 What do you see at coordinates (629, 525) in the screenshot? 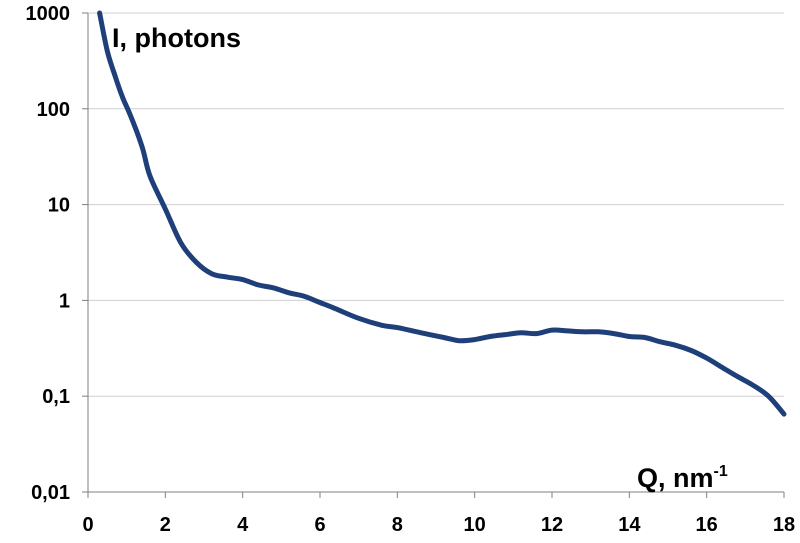
I see `x-tick-label-7: 14` at bounding box center [629, 525].